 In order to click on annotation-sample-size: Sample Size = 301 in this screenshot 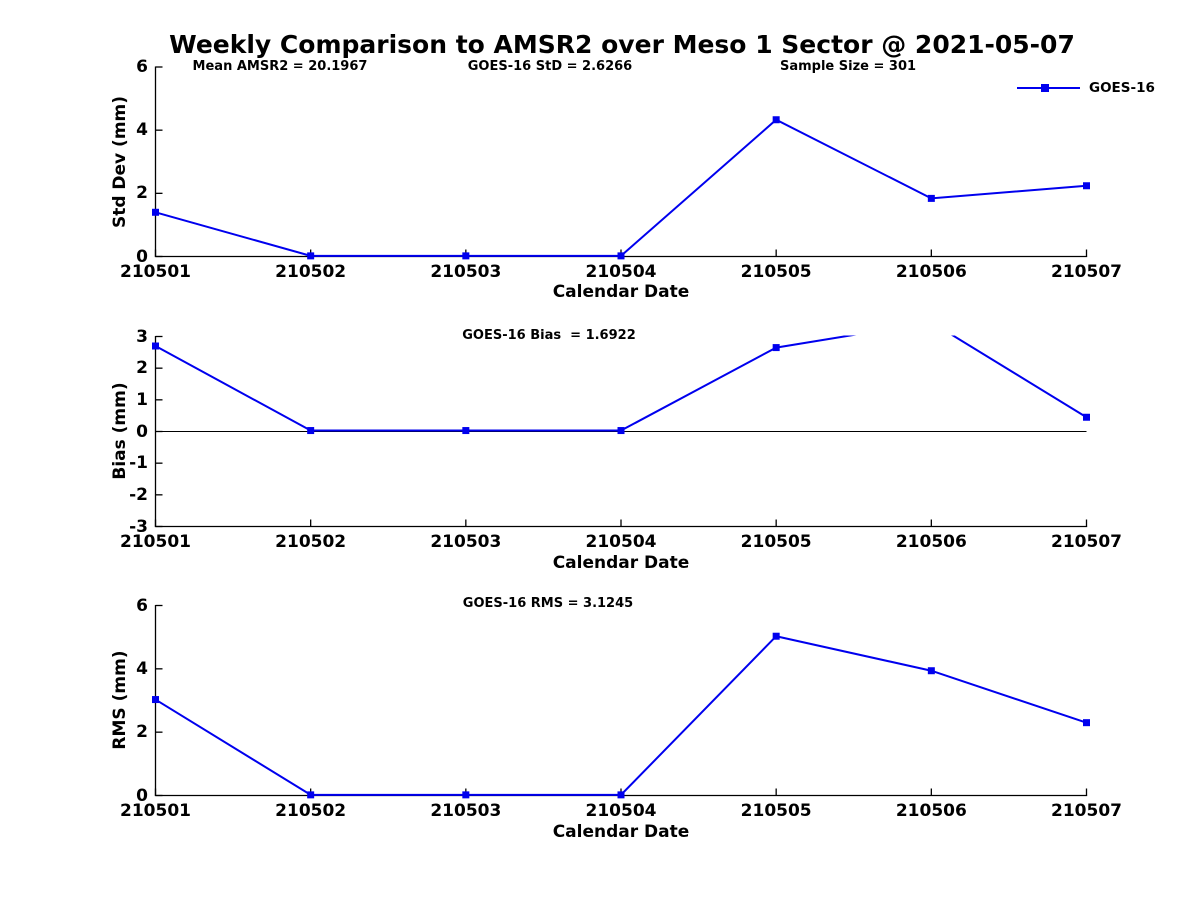, I will do `click(848, 66)`.